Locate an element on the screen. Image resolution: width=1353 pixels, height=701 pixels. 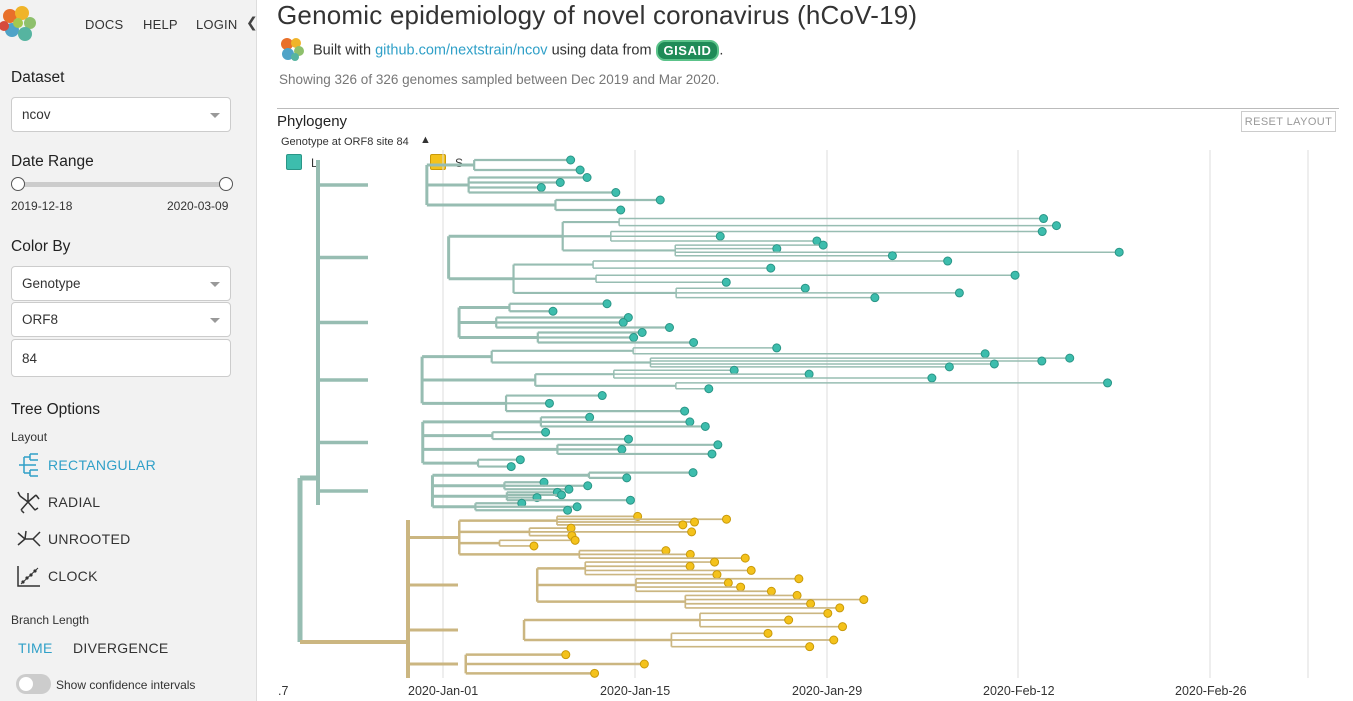
branch-length-label: Branch Length is located at coordinates (50, 620).